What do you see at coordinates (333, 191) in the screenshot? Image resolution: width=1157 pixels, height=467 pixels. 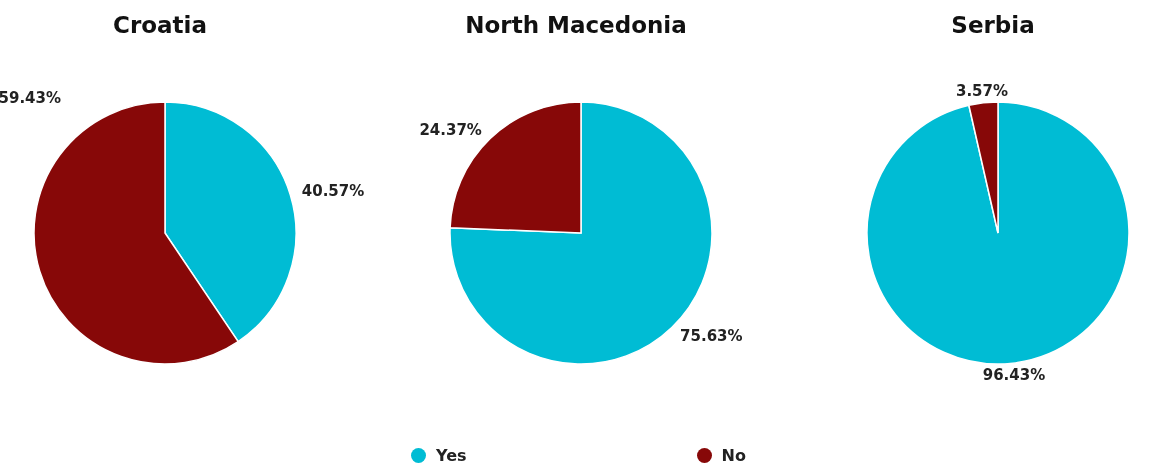 I see `data-label: 40.57%` at bounding box center [333, 191].